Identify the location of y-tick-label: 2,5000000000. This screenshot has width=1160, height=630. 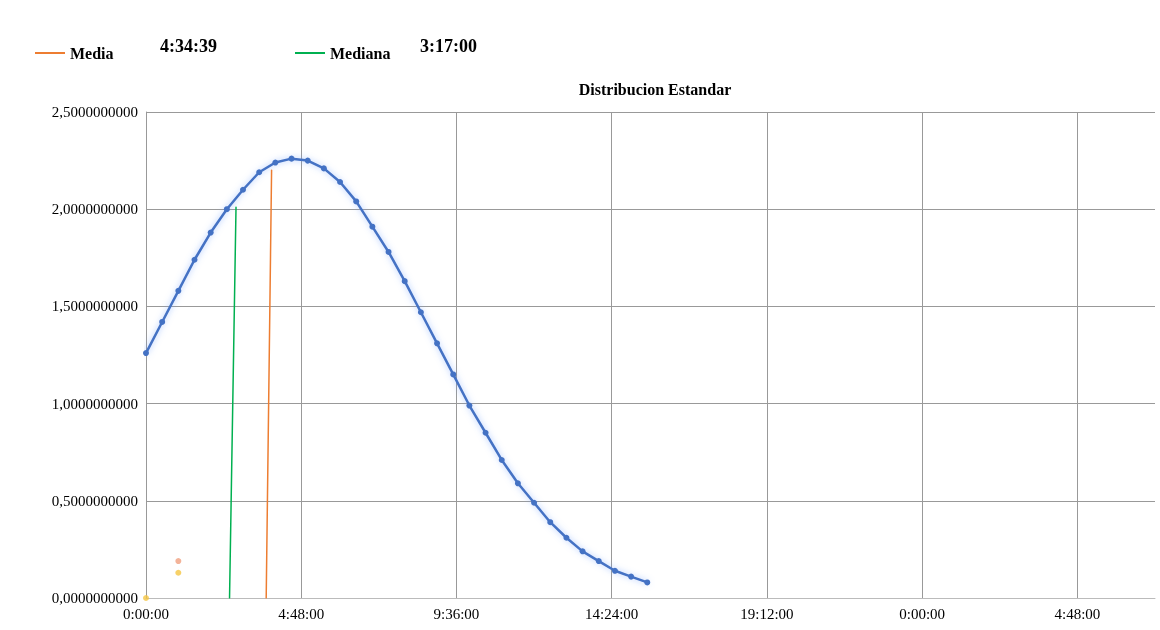
(94, 112).